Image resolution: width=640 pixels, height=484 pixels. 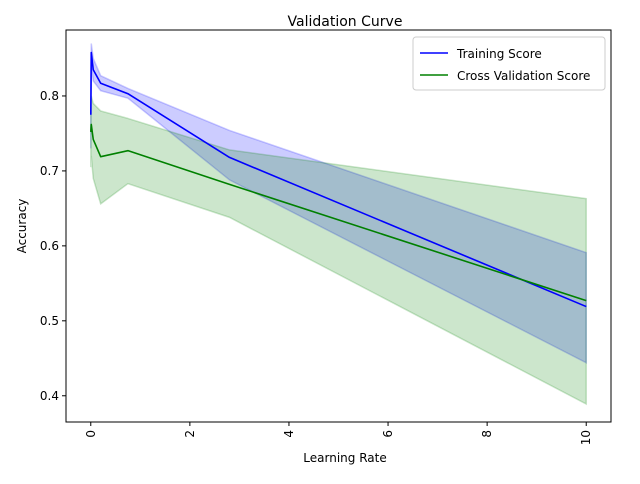 What do you see at coordinates (338, 433) in the screenshot?
I see `x-axis-ticks: 0 2 4 6 8 10` at bounding box center [338, 433].